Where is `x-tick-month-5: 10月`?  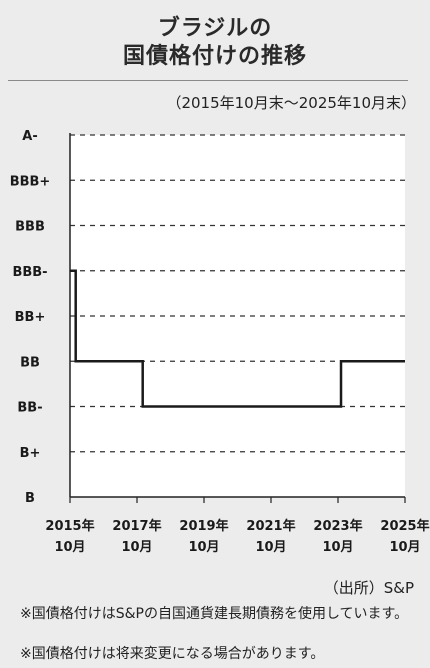
x-tick-month-5: 10月 is located at coordinates (404, 547).